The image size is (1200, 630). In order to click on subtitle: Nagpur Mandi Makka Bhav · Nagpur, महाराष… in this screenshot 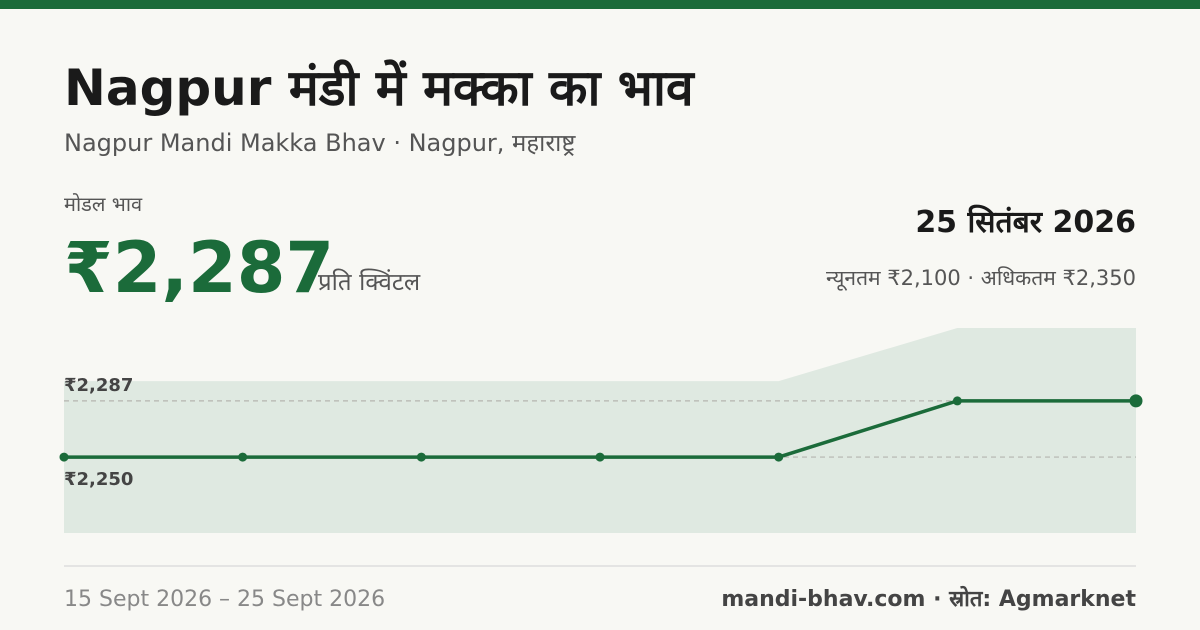, I will do `click(320, 143)`.